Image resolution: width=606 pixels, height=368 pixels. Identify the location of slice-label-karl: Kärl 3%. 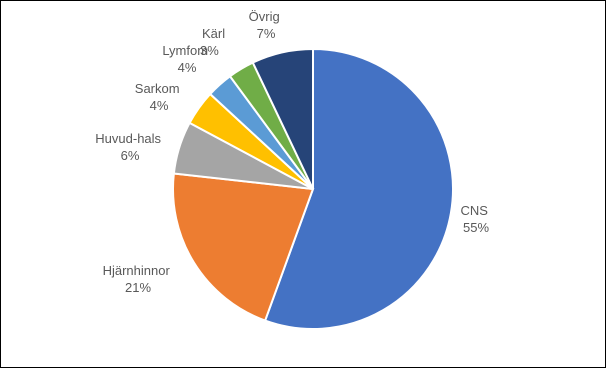
(214, 42).